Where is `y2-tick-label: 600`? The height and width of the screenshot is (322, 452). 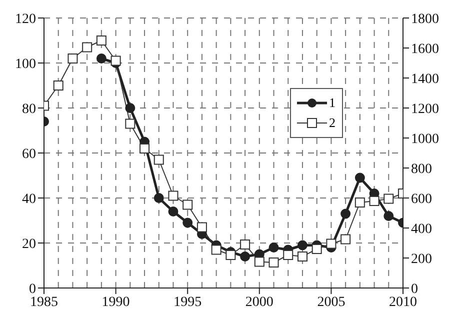 y2-tick-label: 600 is located at coordinates (421, 199).